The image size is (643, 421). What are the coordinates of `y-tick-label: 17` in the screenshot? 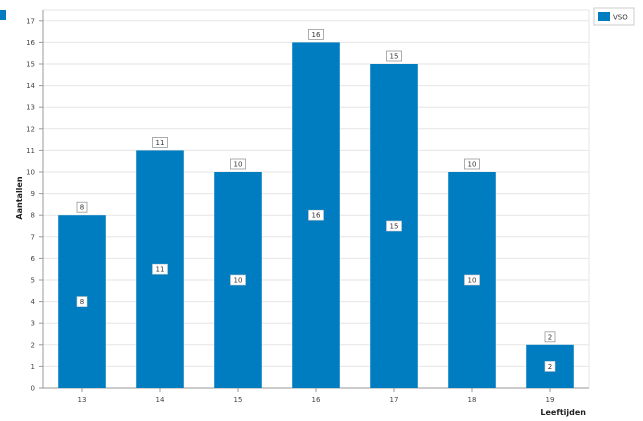 It's located at (30, 21).